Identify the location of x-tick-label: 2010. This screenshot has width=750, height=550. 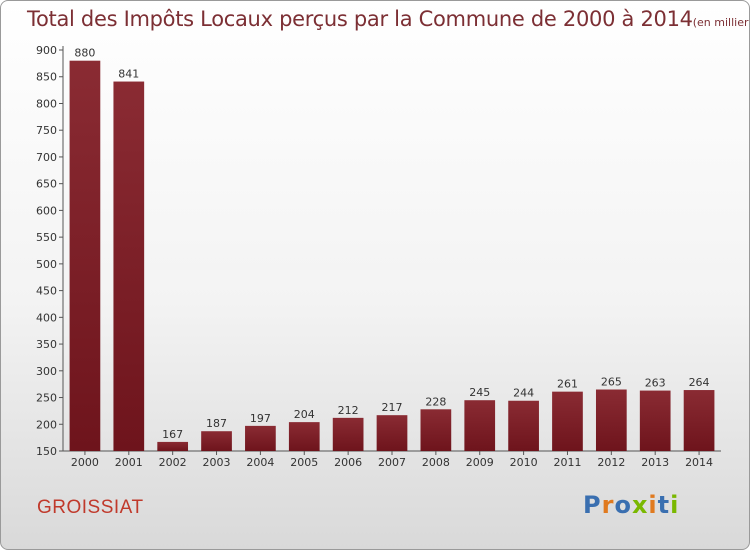
(524, 462).